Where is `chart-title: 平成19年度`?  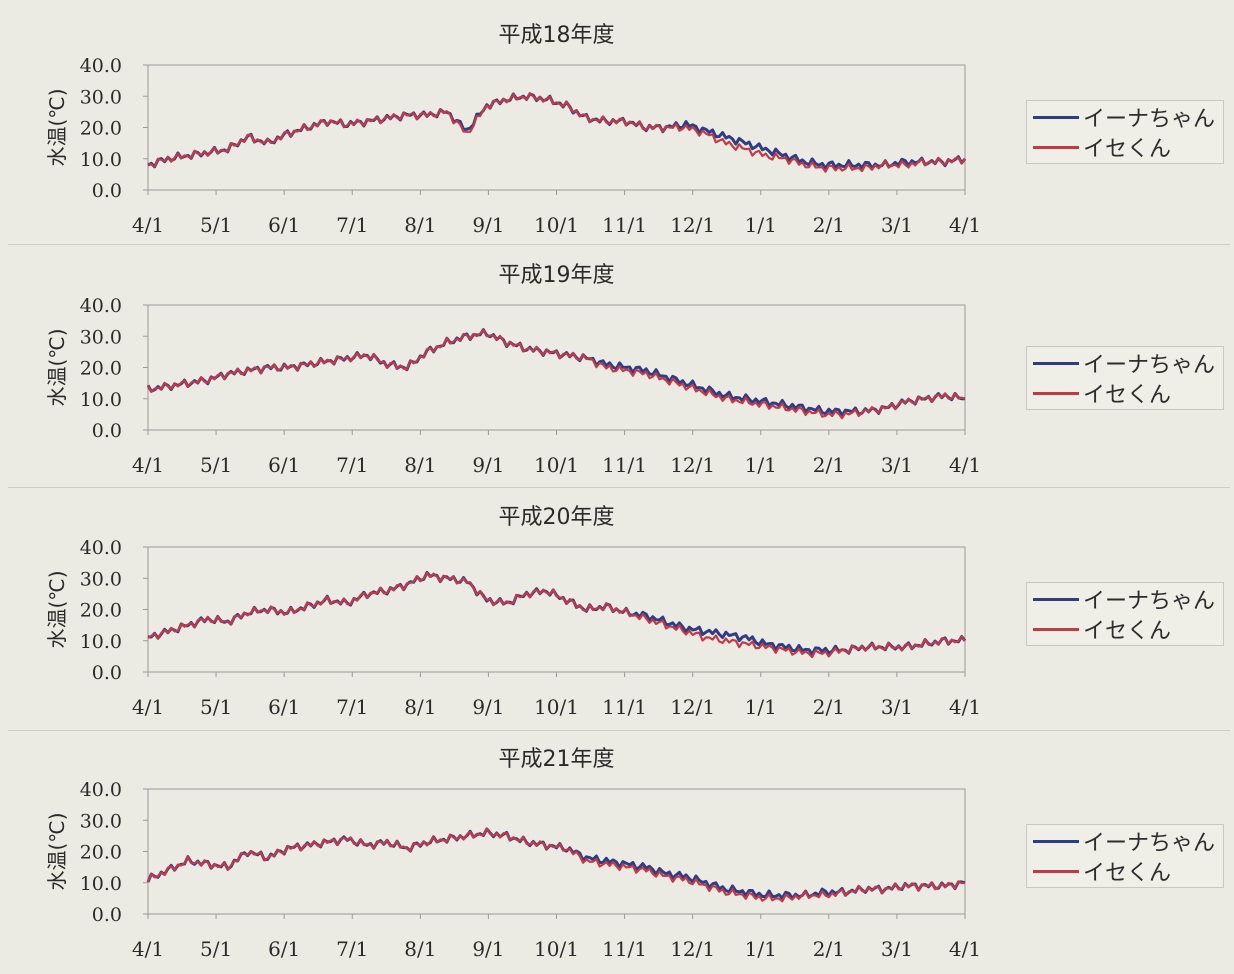
chart-title: 平成19年度 is located at coordinates (557, 275).